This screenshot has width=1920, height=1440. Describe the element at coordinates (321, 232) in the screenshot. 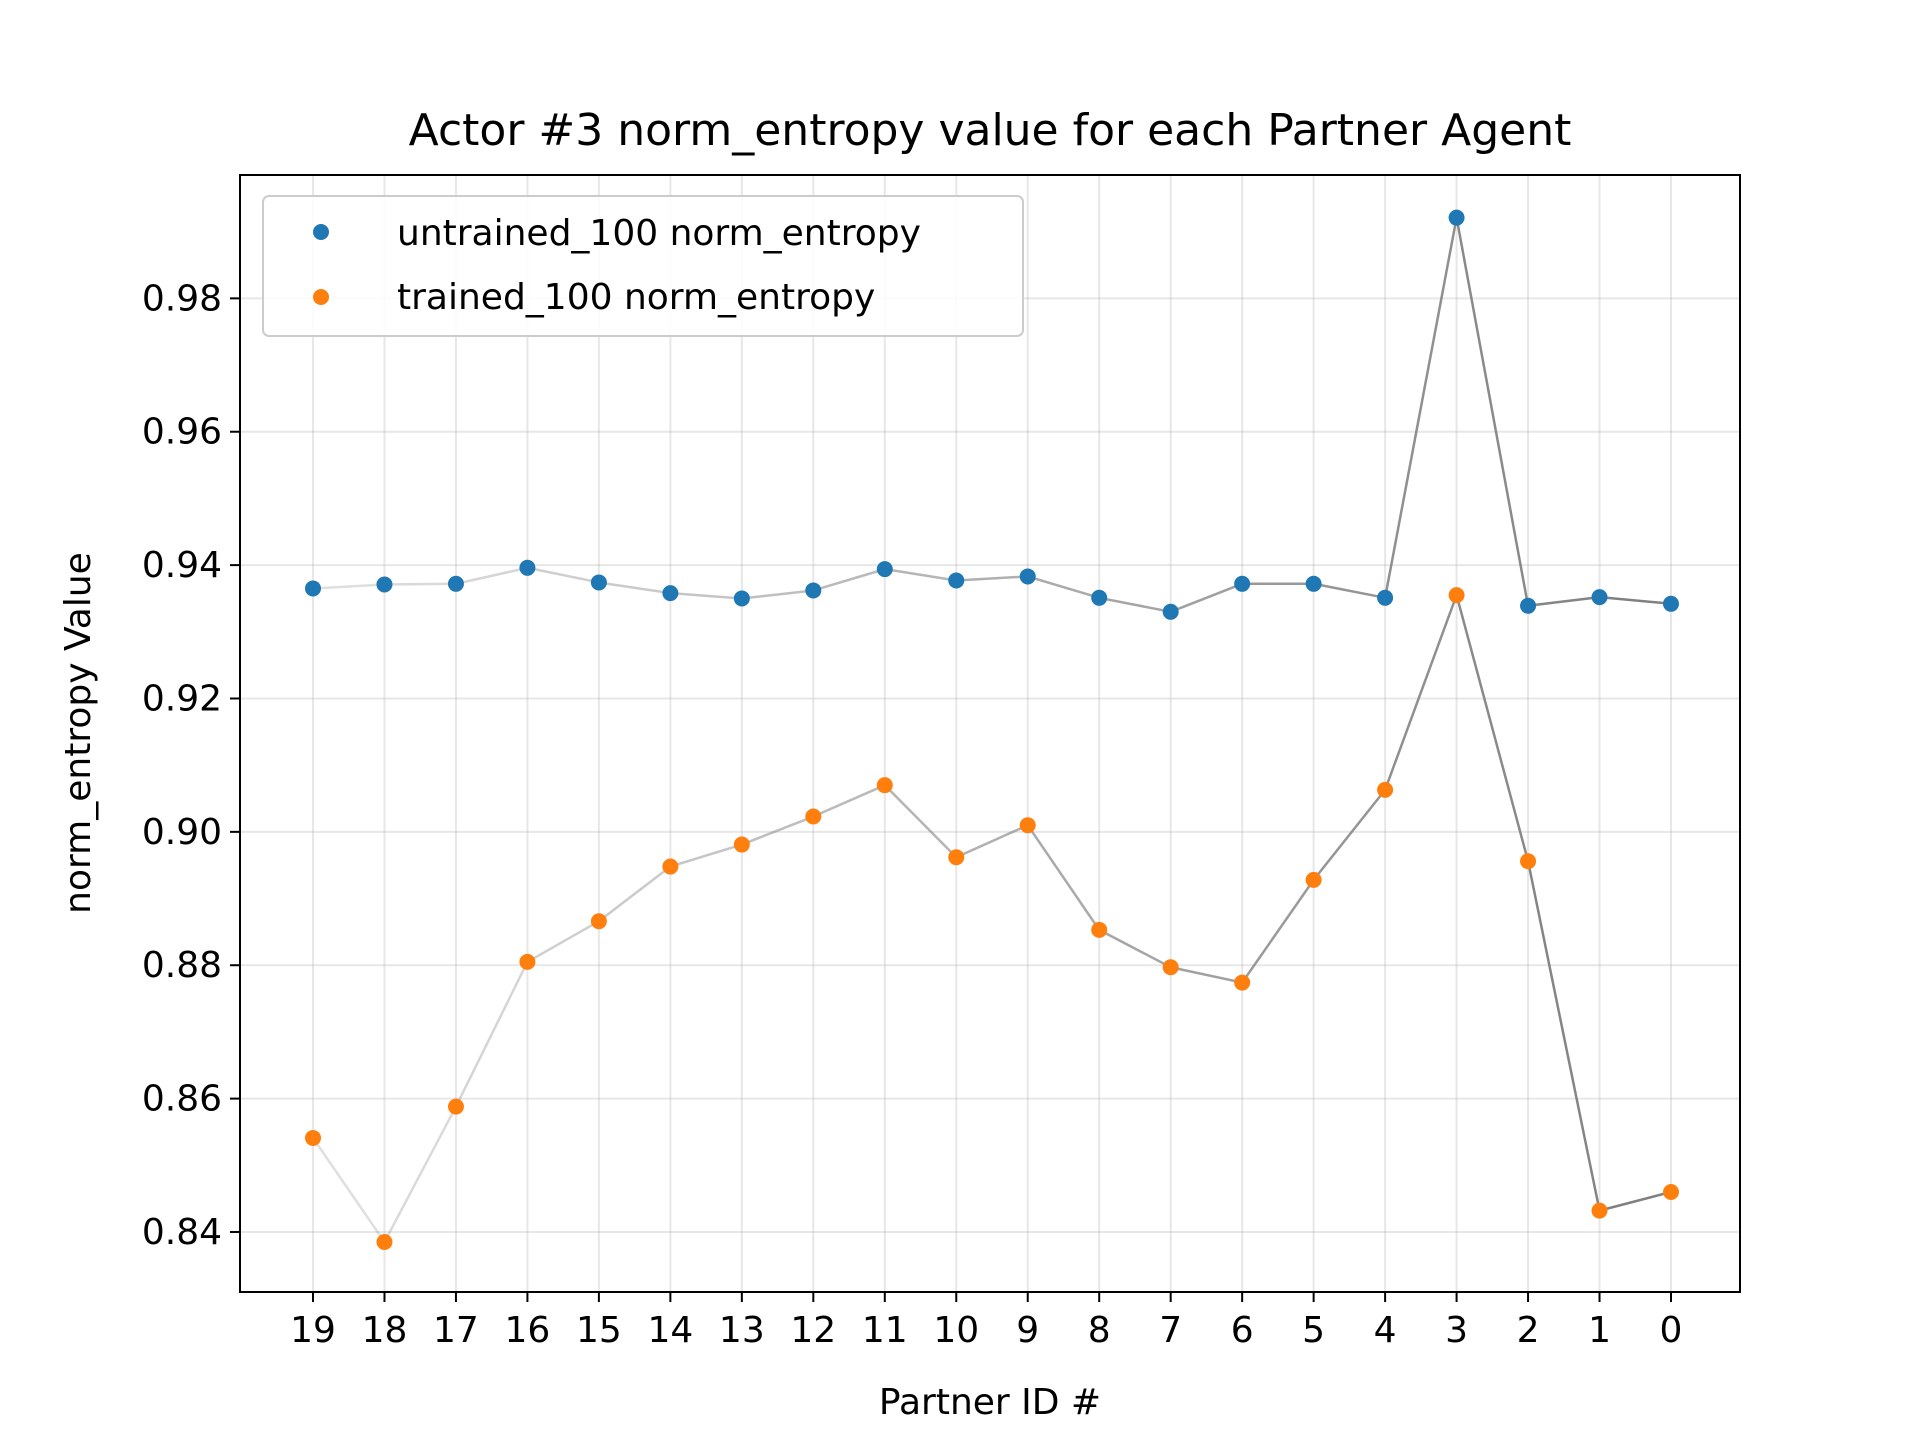

I see `legend-marker-untrained` at that location.